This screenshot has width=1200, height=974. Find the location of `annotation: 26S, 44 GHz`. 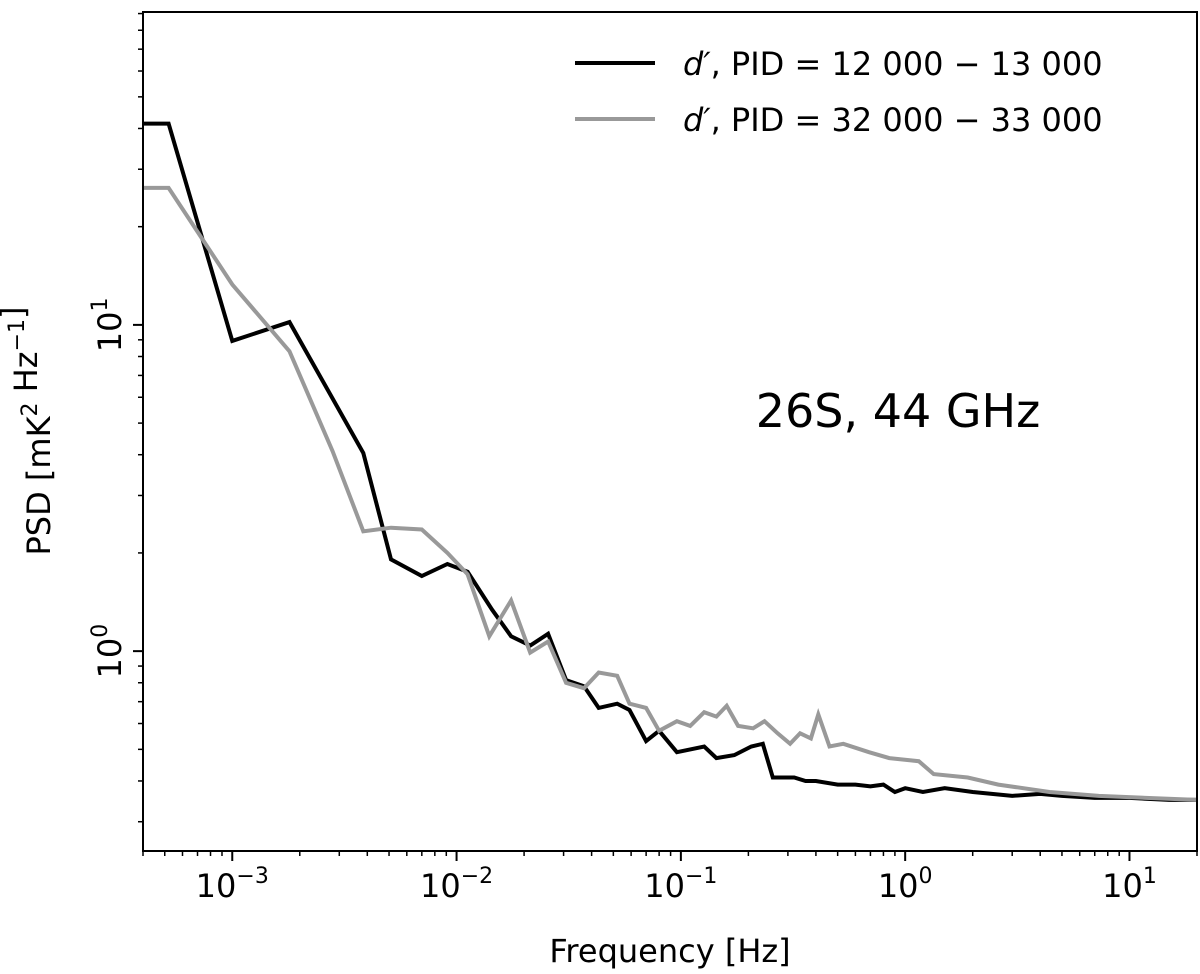

annotation: 26S, 44 GHz is located at coordinates (898, 411).